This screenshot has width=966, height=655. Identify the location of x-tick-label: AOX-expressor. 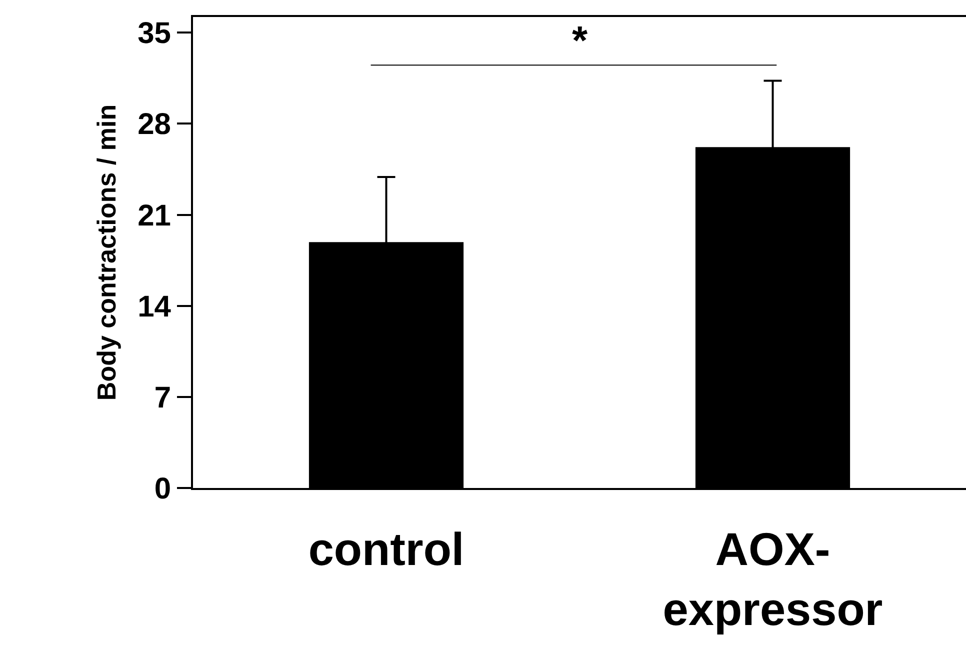
(772, 579).